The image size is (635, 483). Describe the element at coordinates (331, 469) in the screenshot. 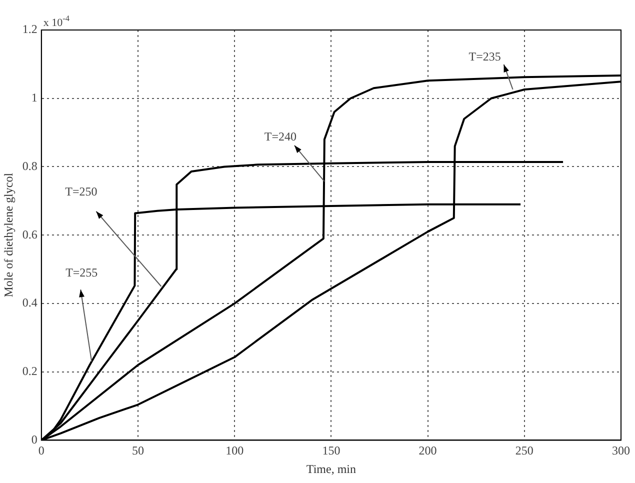

I see `x-axis-title: Time, min` at that location.